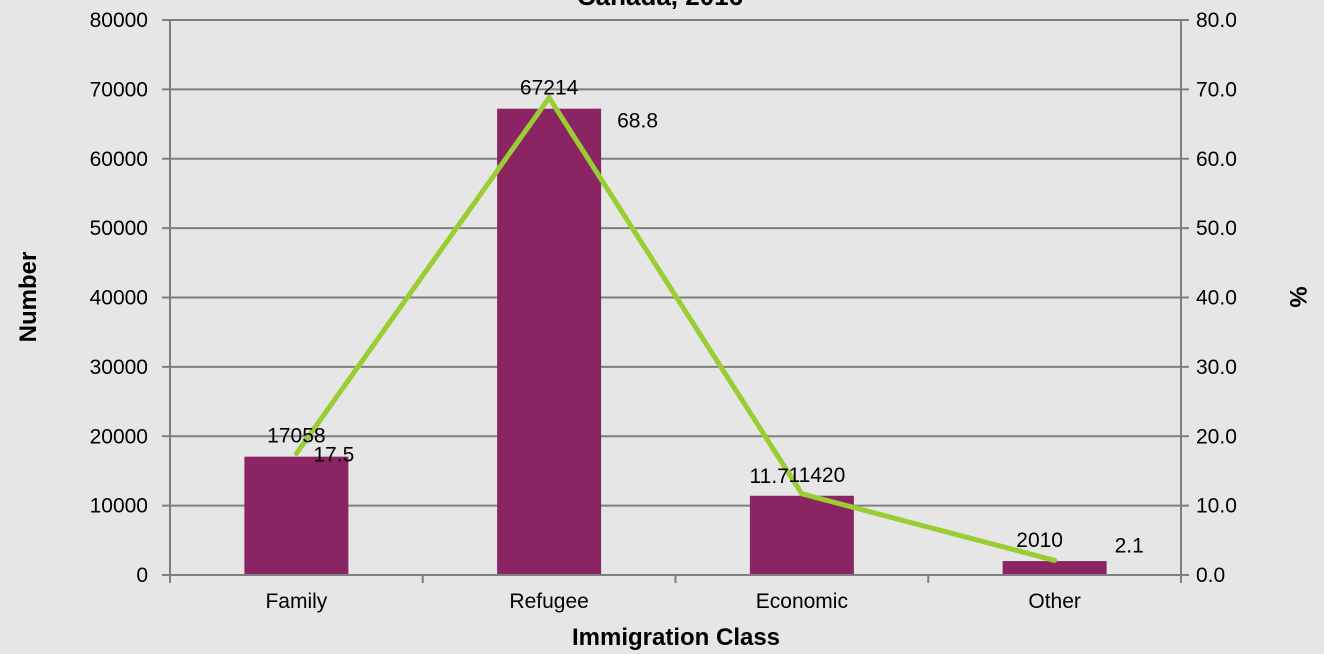 The width and height of the screenshot is (1324, 654). I want to click on category-label: Refugee, so click(548, 601).